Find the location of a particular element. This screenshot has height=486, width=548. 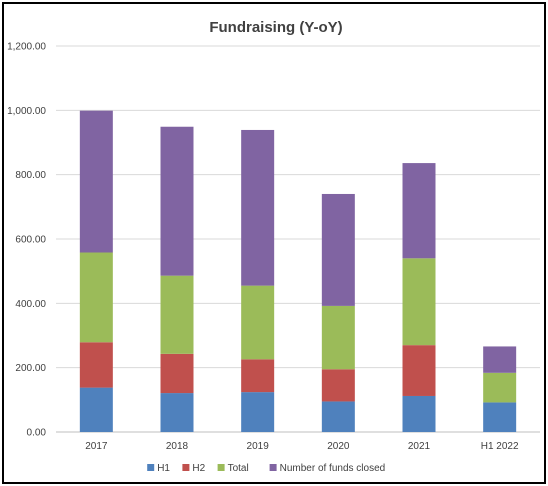

y-tick-label: 600.00 is located at coordinates (30, 240).